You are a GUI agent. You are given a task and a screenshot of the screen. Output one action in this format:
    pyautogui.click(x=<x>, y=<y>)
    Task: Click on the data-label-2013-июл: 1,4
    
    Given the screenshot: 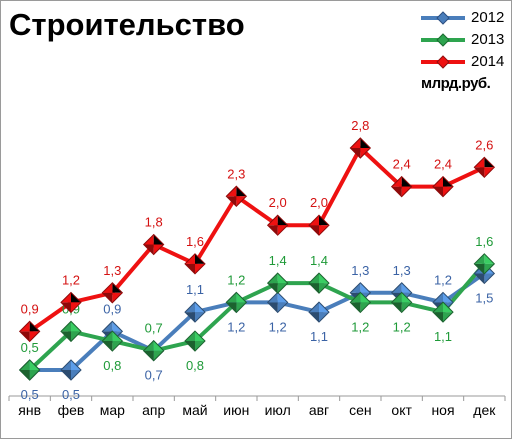 What is the action you would take?
    pyautogui.click(x=278, y=260)
    